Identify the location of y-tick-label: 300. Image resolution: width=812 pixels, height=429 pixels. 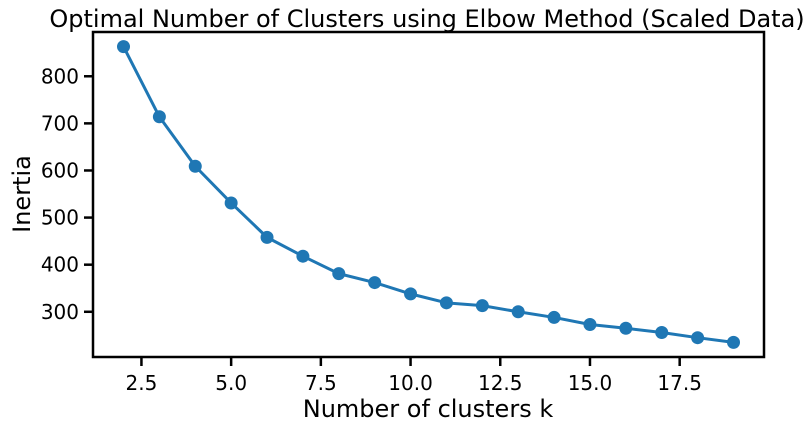
(60, 312).